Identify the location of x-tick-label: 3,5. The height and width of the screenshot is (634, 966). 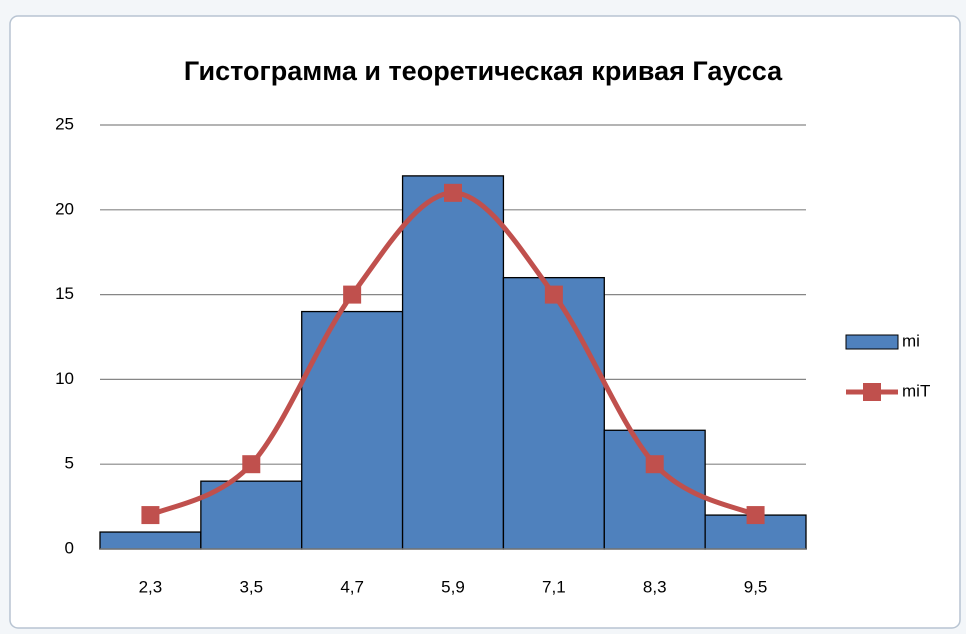
(251, 586).